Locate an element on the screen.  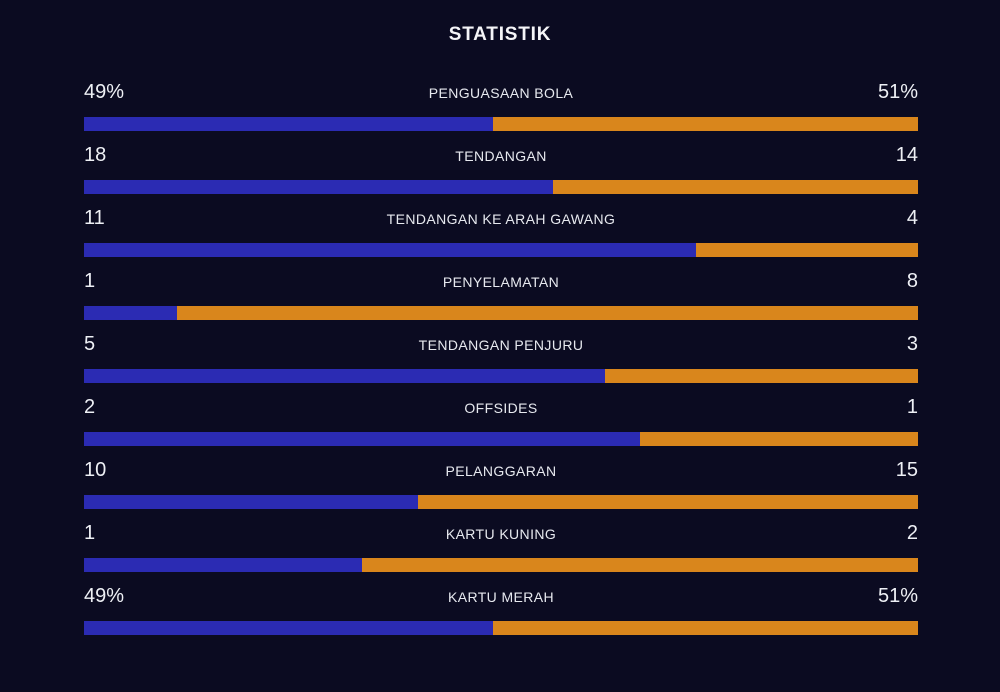
stat-row-header: 18 TENDANGAN 14 is located at coordinates (501, 155).